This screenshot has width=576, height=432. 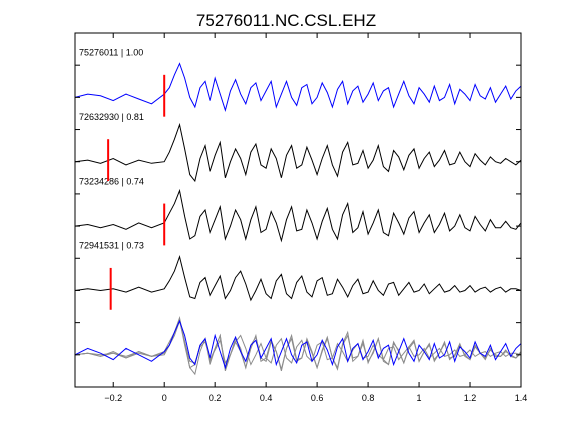 What do you see at coordinates (521, 398) in the screenshot?
I see `x-tick-label-9: 1.4` at bounding box center [521, 398].